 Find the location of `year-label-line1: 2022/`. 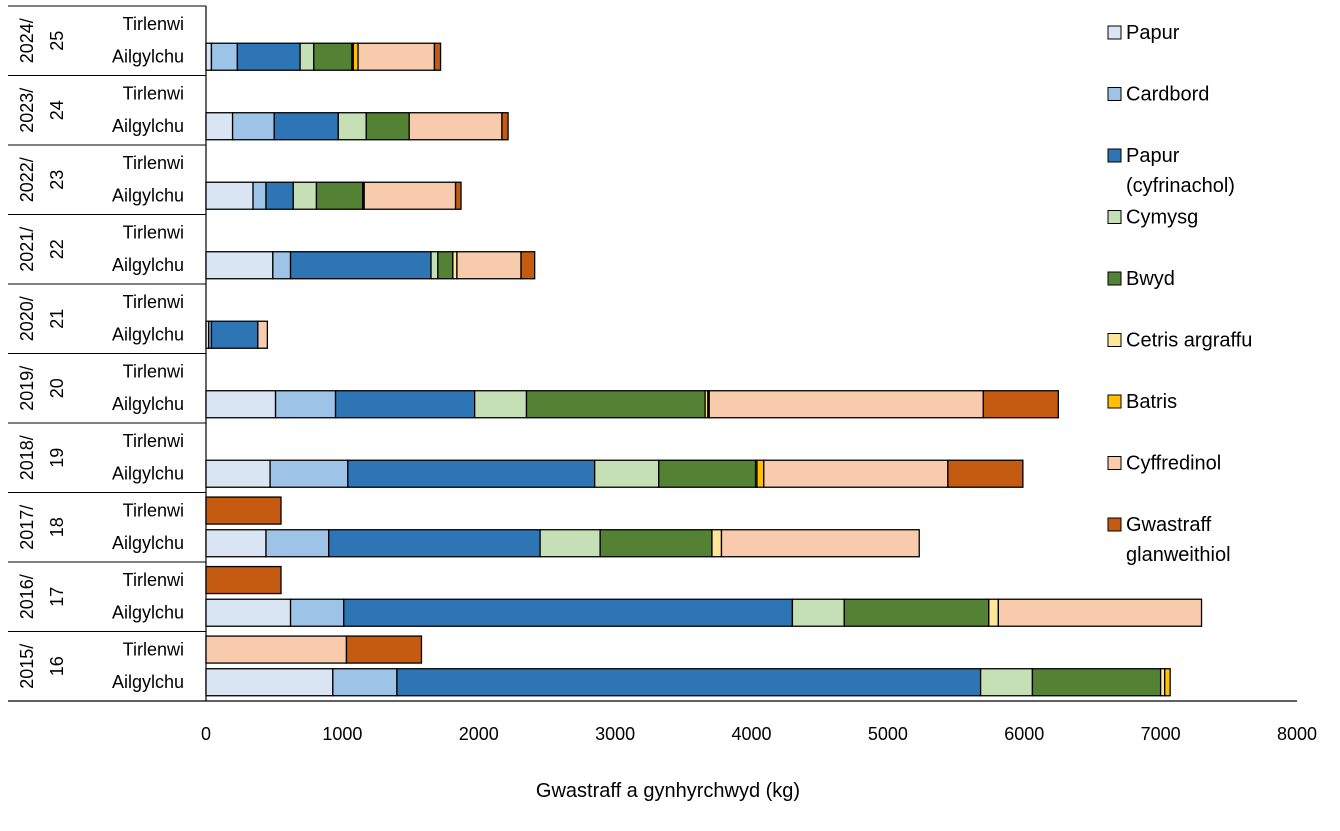

year-label-line1: 2022/ is located at coordinates (27, 179).